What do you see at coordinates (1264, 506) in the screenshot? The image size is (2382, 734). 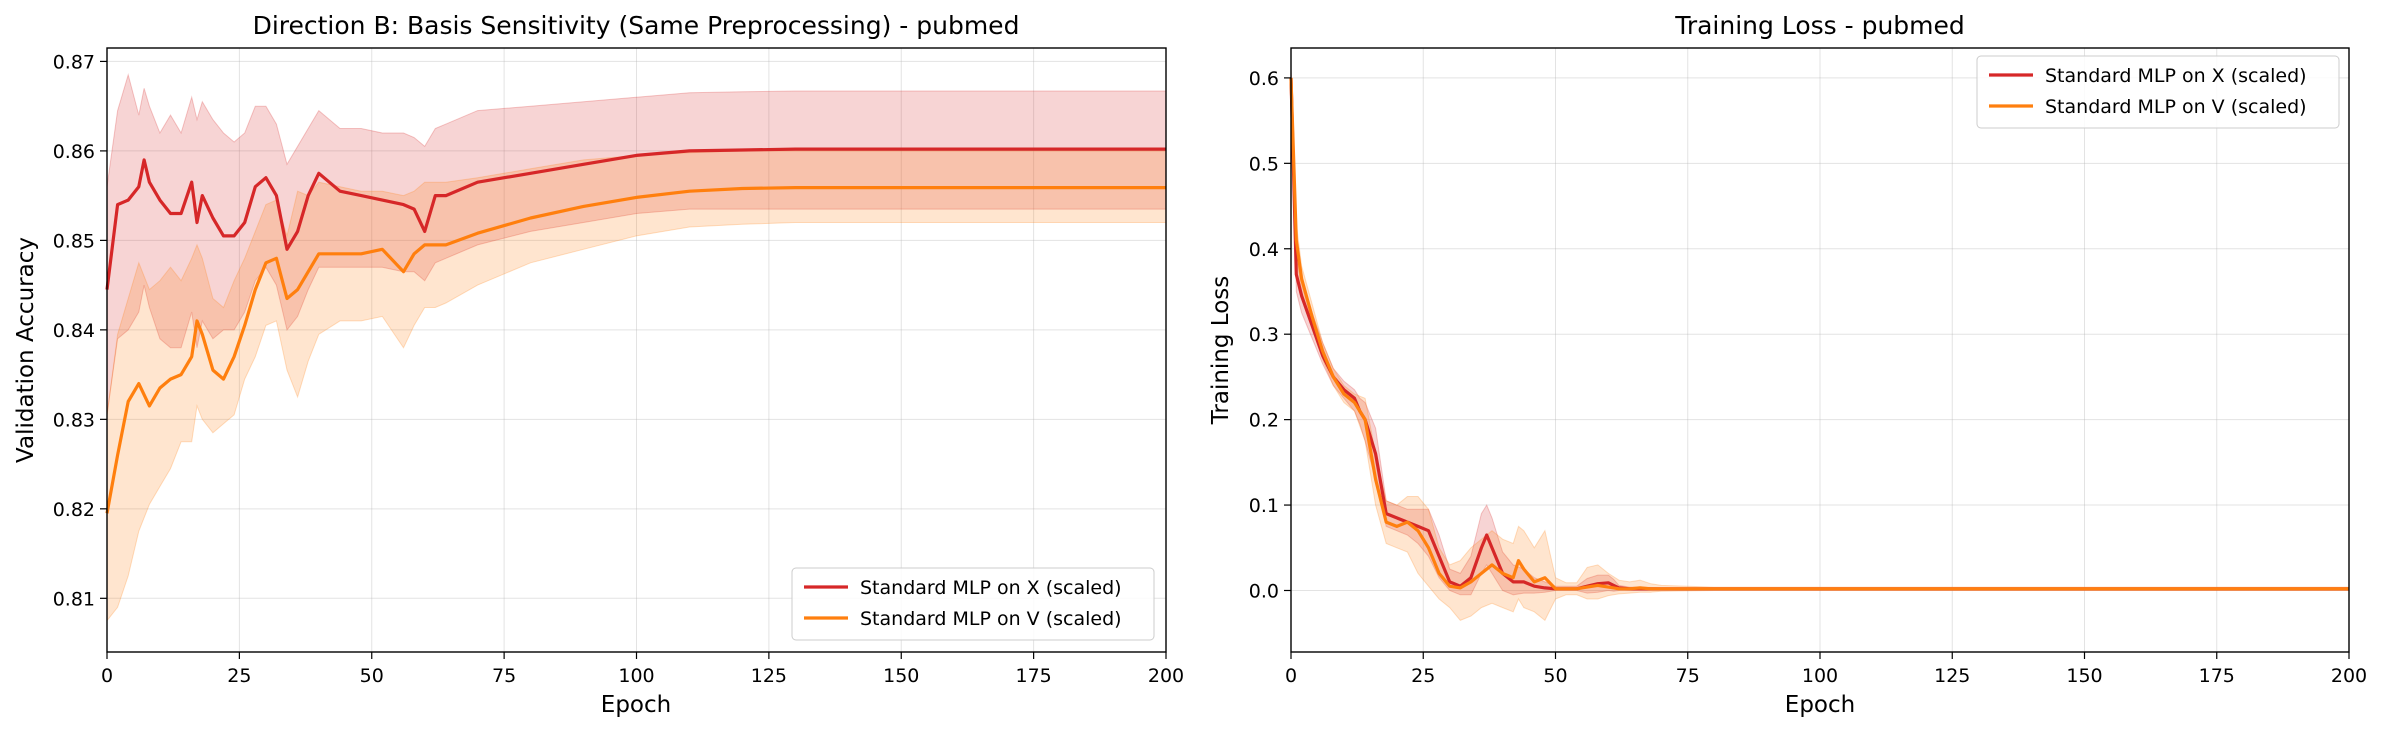 I see `y-tick-label: 0.1` at bounding box center [1264, 506].